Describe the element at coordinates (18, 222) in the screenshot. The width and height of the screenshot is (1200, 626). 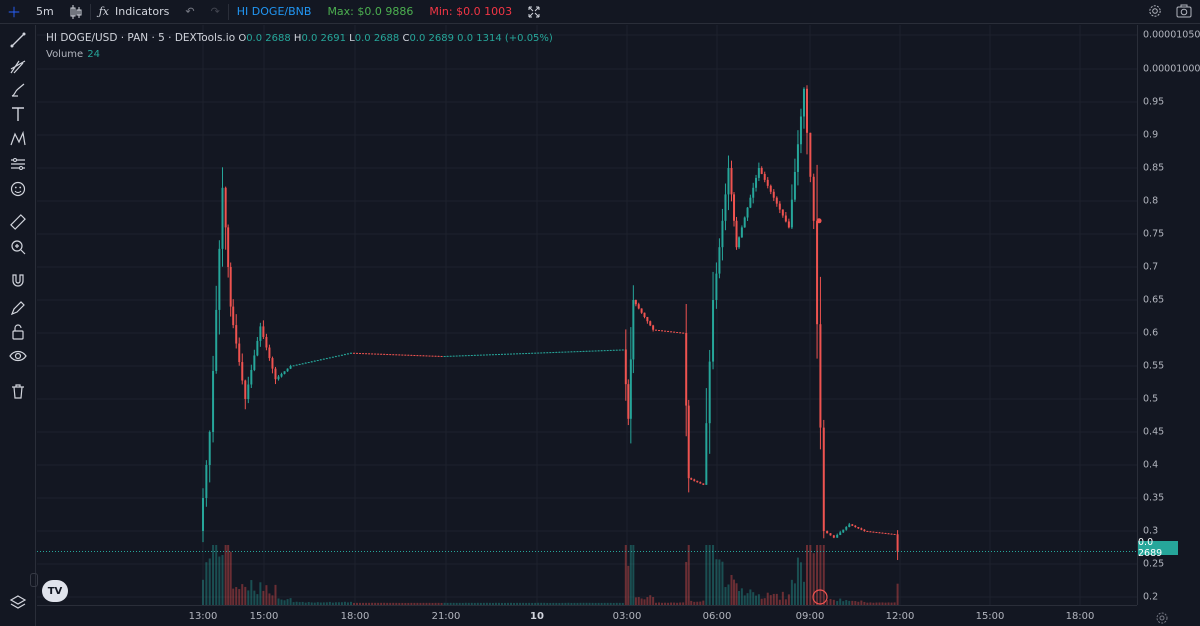
I see `ruler-icon` at that location.